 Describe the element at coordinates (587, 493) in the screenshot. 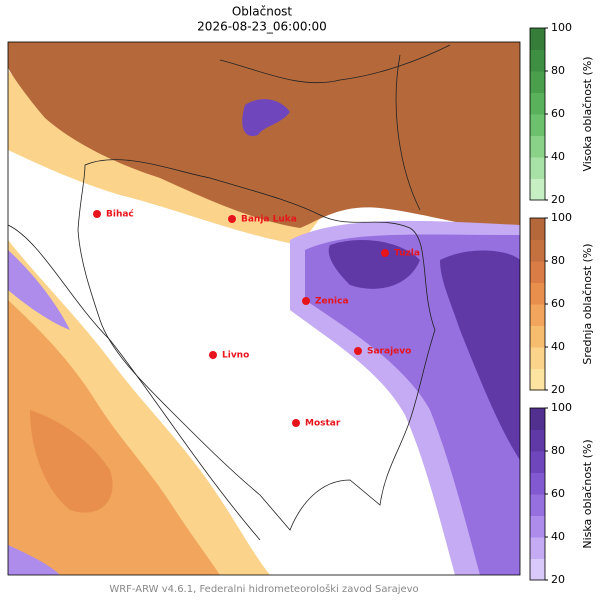

I see `colorbar-label: Niska oblačnost (%)` at that location.